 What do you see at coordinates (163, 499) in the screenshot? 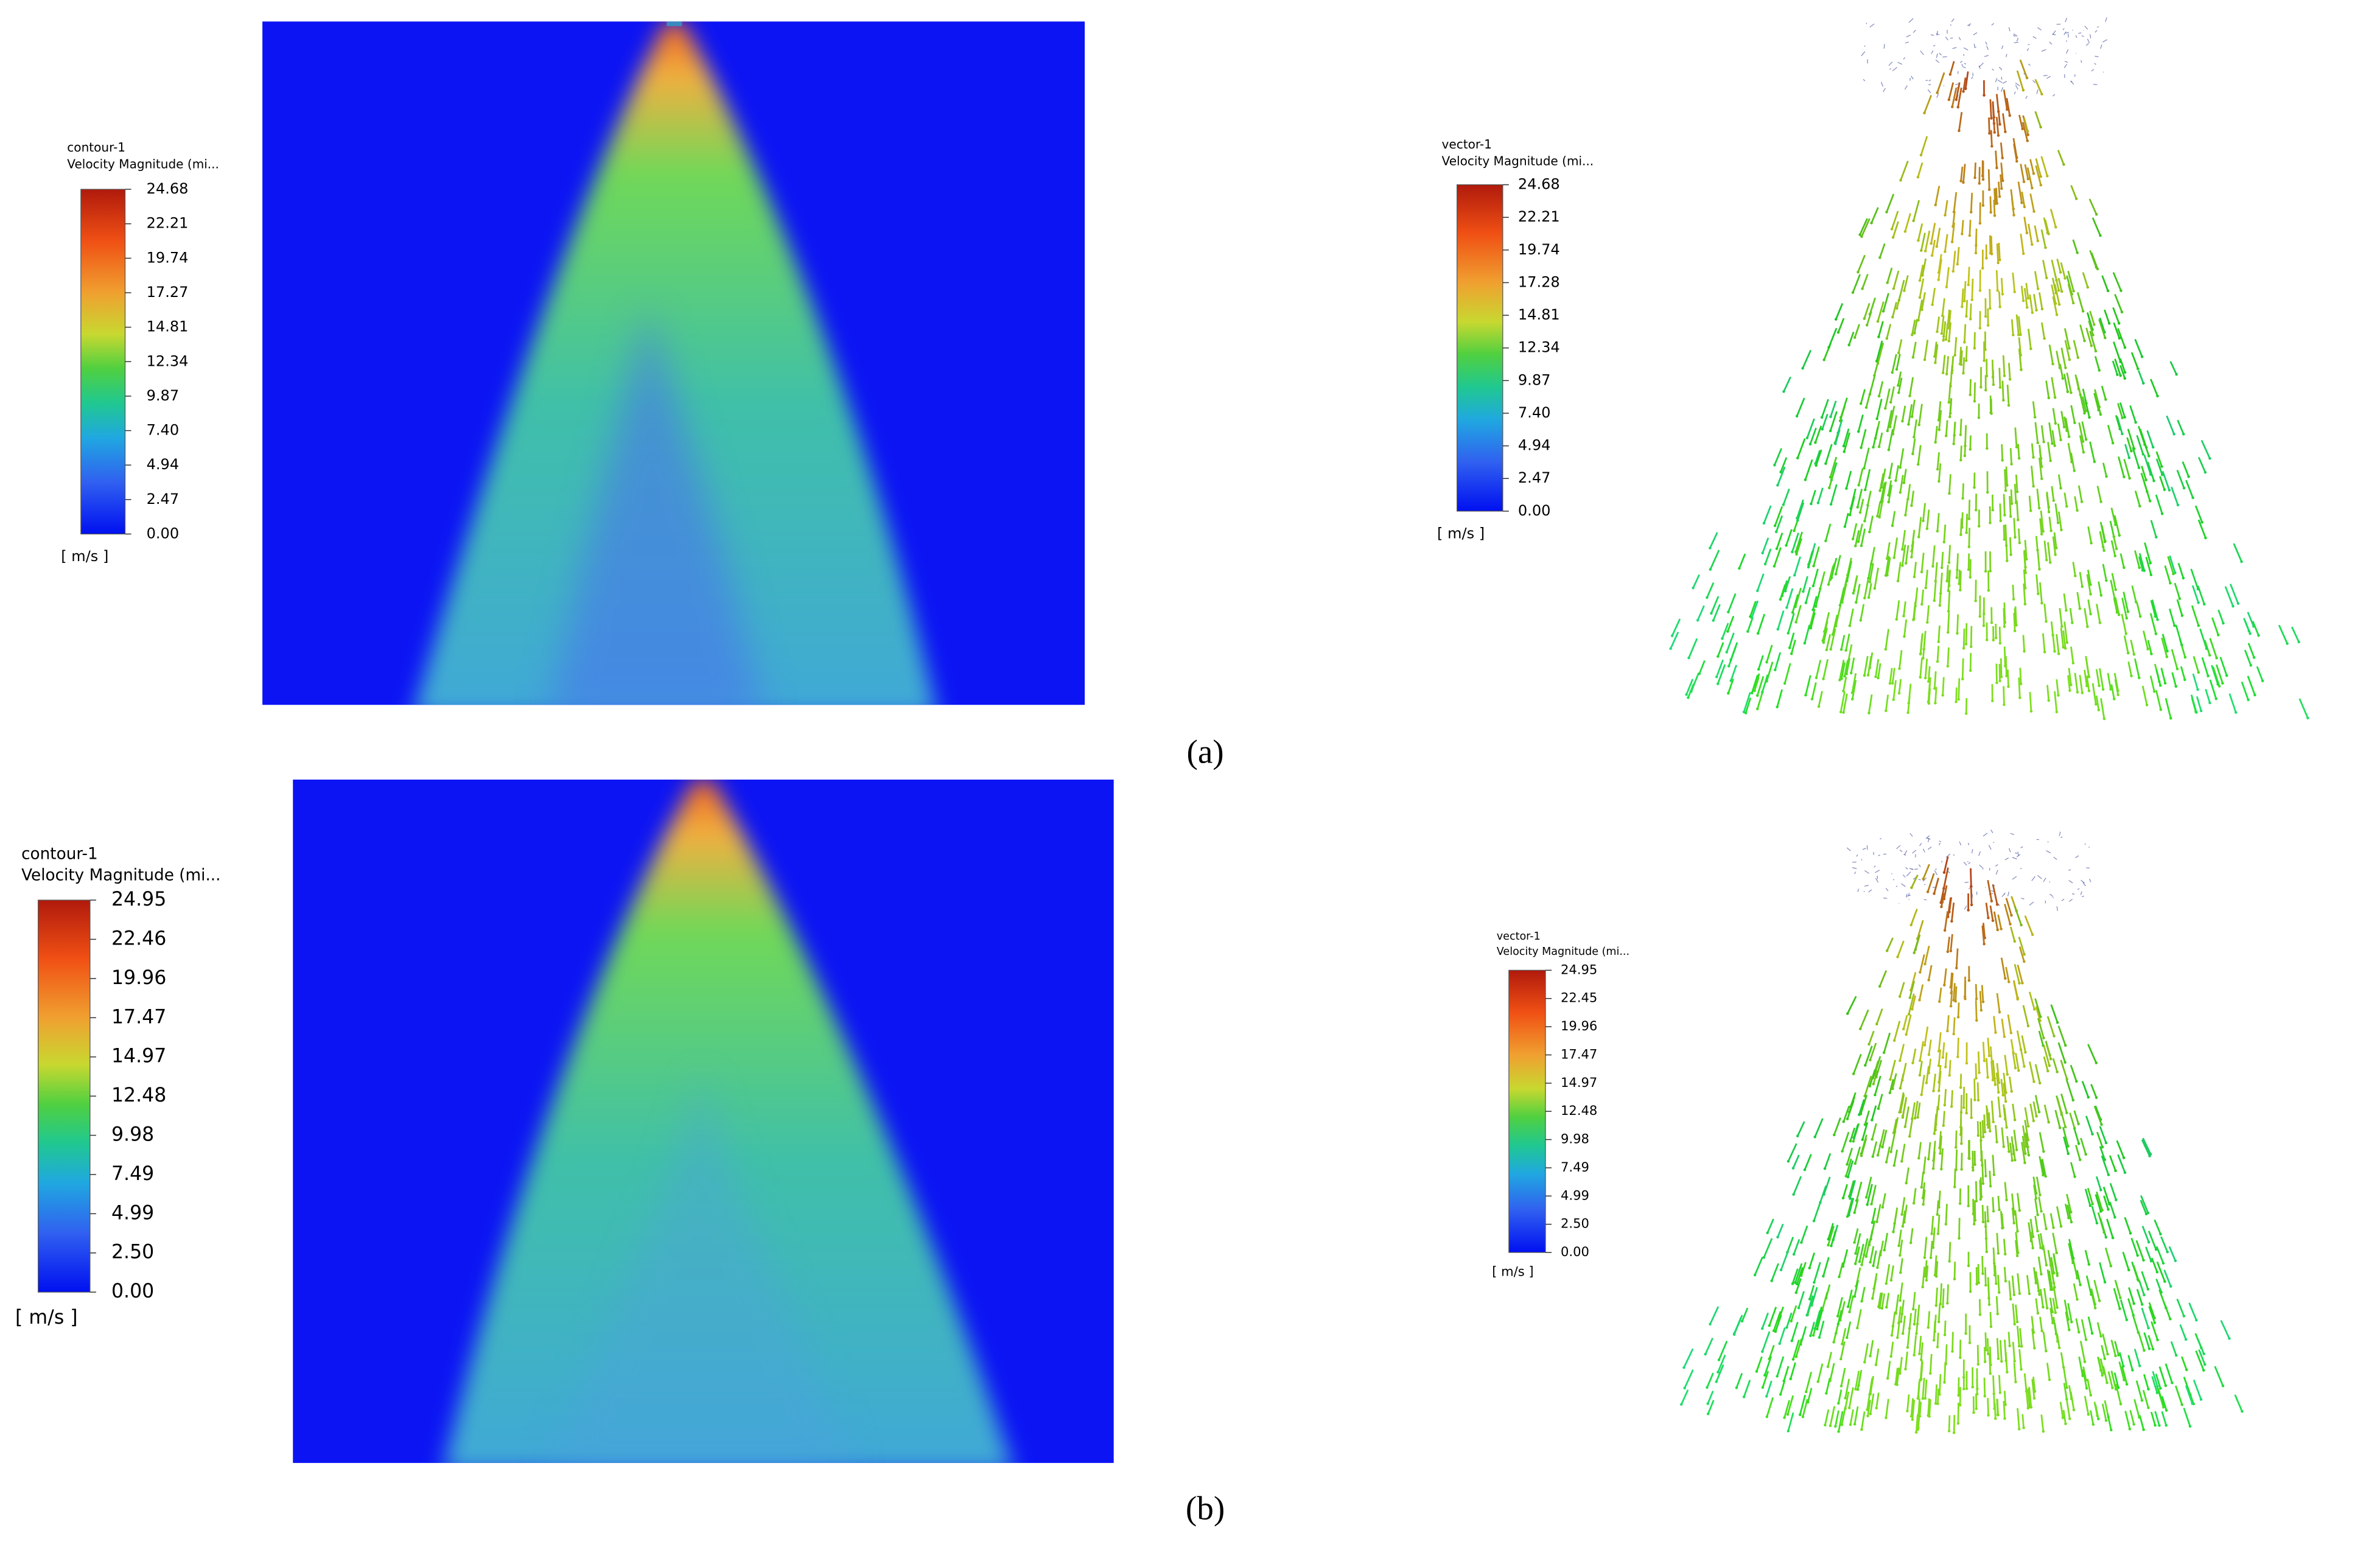
I see `colorbar-label: 2.47` at bounding box center [163, 499].